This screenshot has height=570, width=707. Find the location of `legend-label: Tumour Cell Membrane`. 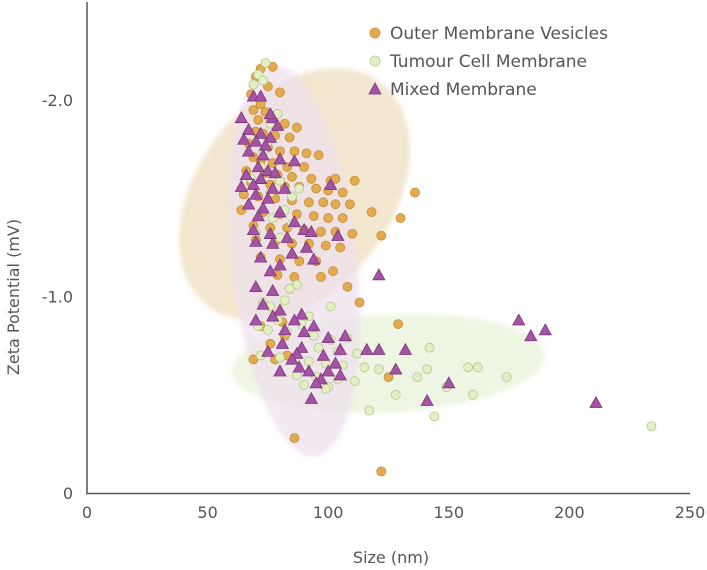

legend-label: Tumour Cell Membrane is located at coordinates (488, 62).